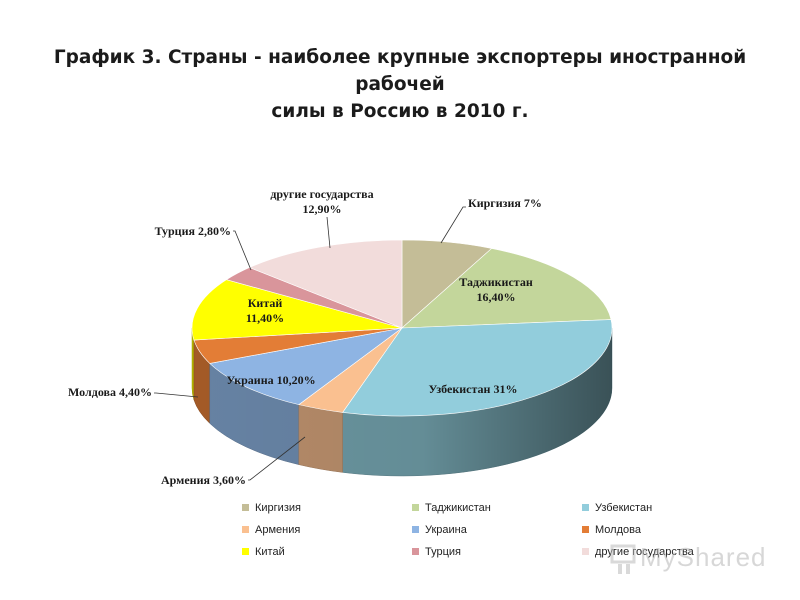  I want to click on legend-item: Молдова, so click(611, 530).